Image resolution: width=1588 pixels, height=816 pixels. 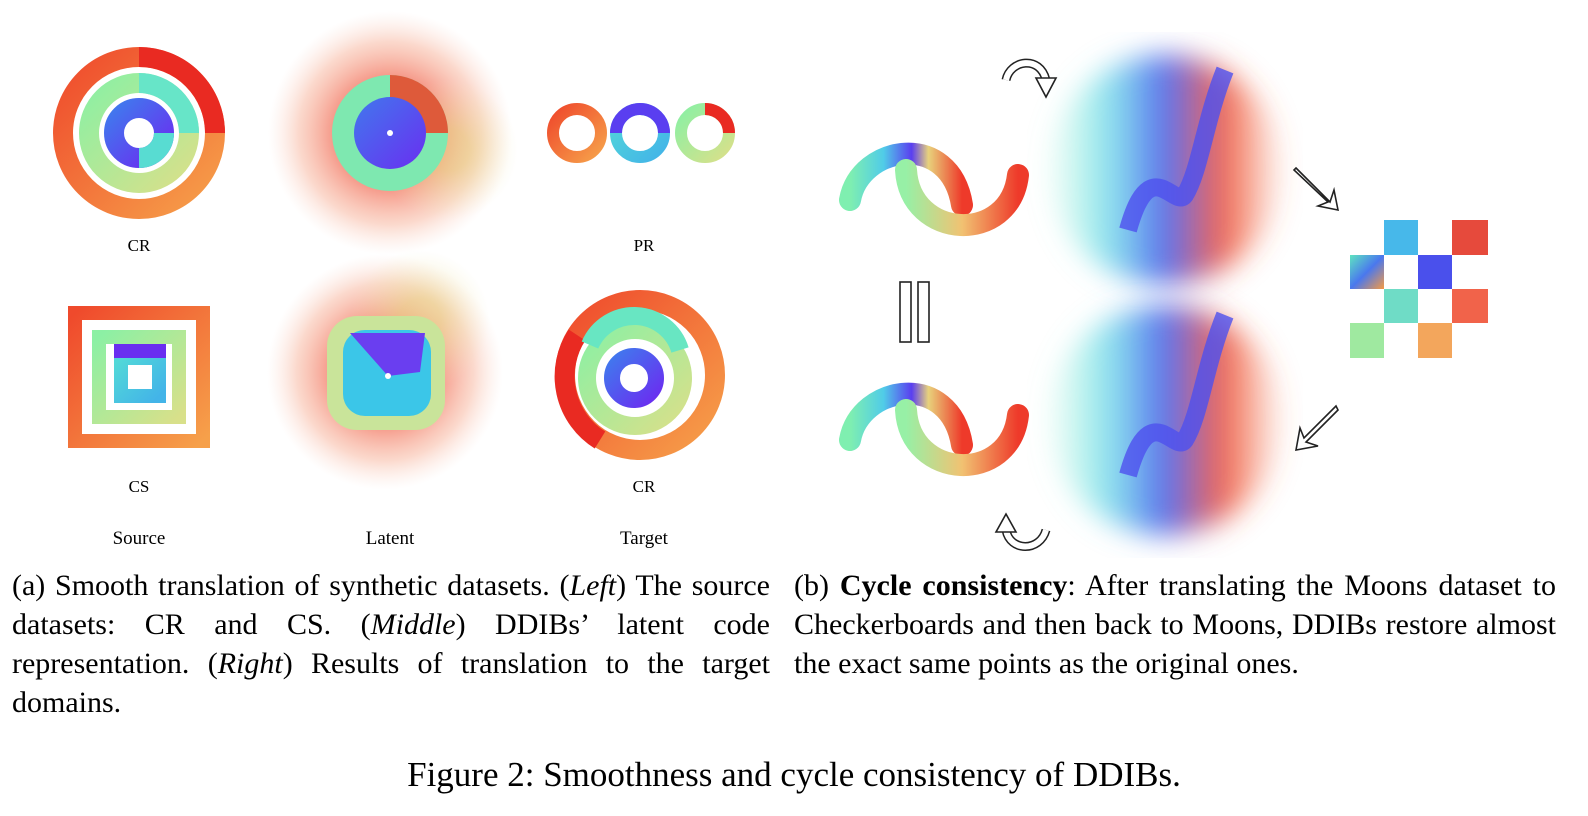 I want to click on equals-icon, so click(x=914, y=312).